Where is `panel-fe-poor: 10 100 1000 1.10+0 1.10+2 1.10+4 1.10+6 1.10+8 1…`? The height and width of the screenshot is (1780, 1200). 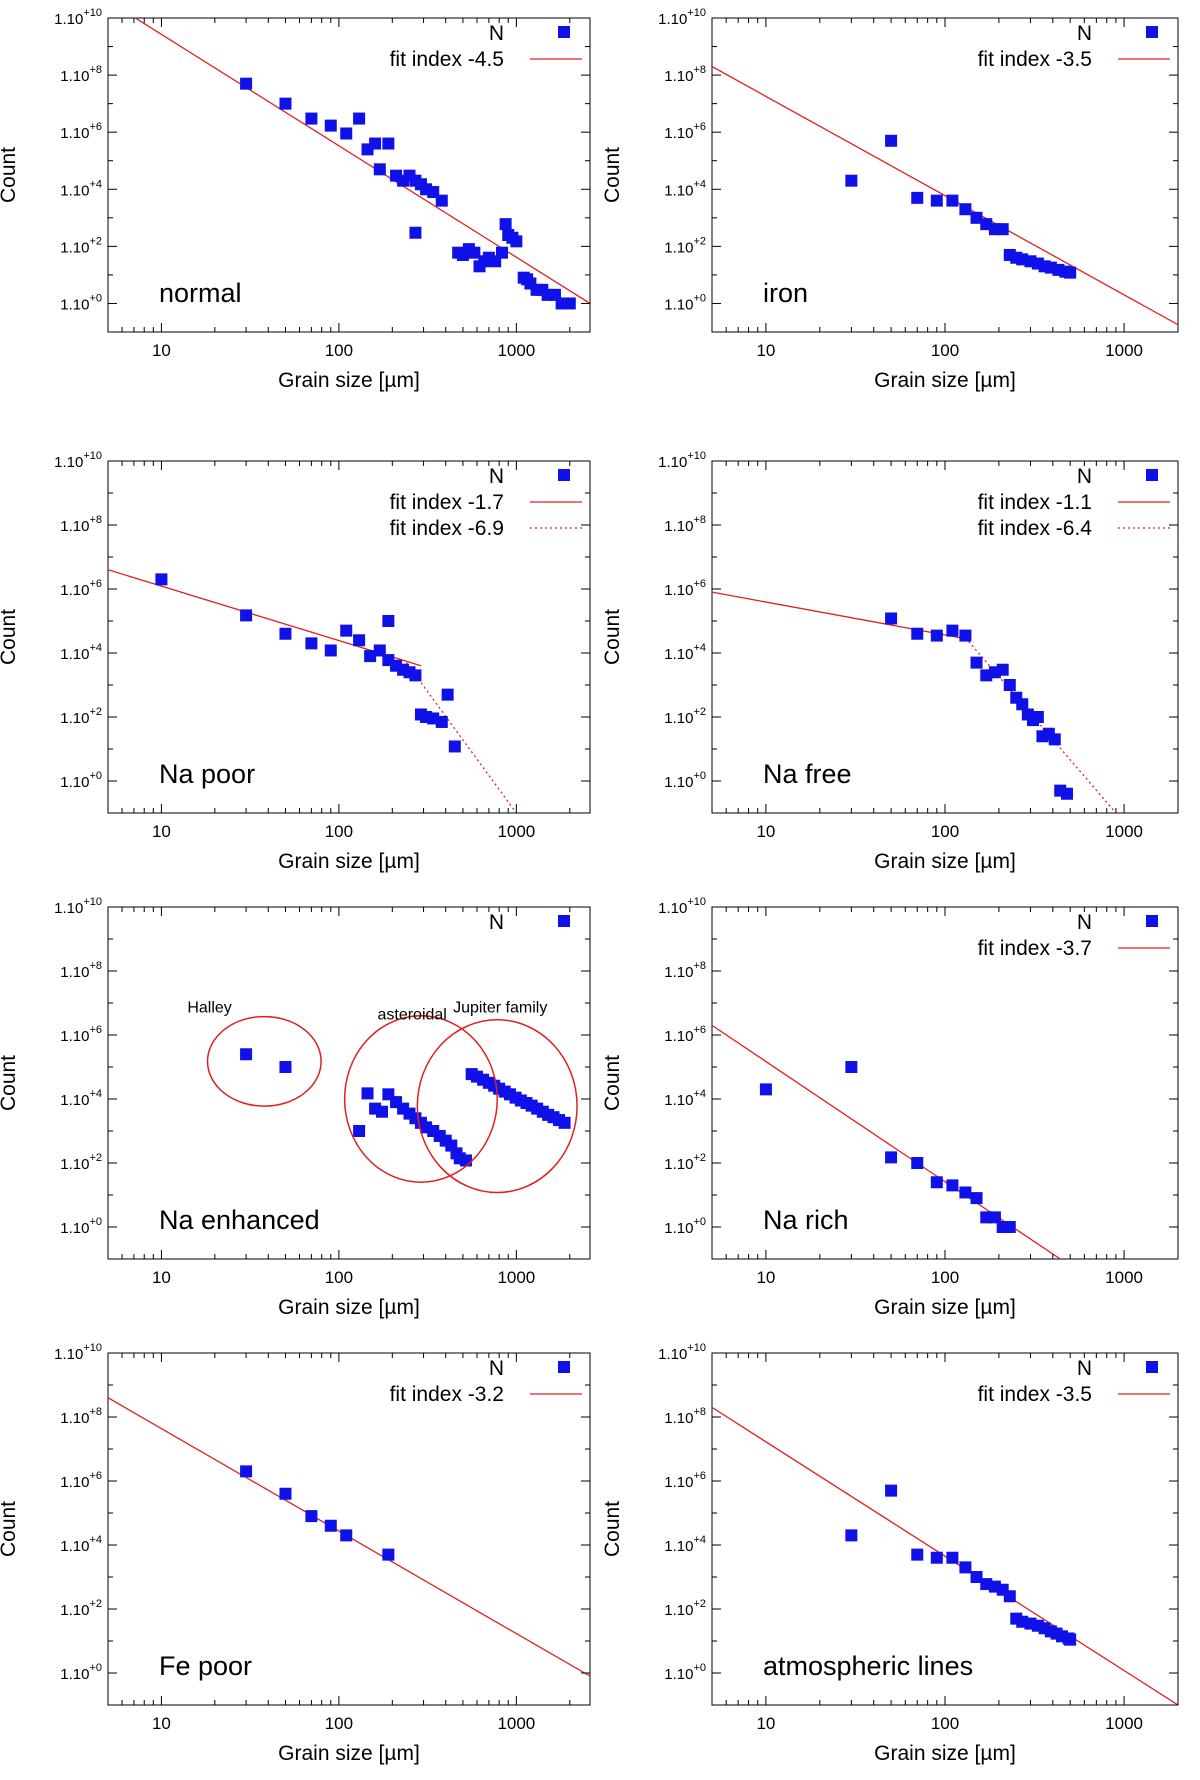 panel-fe-poor: 10 100 1000 1.10+0 1.10+2 1.10+4 1.10+6 1.10+8 1… is located at coordinates (295, 1553).